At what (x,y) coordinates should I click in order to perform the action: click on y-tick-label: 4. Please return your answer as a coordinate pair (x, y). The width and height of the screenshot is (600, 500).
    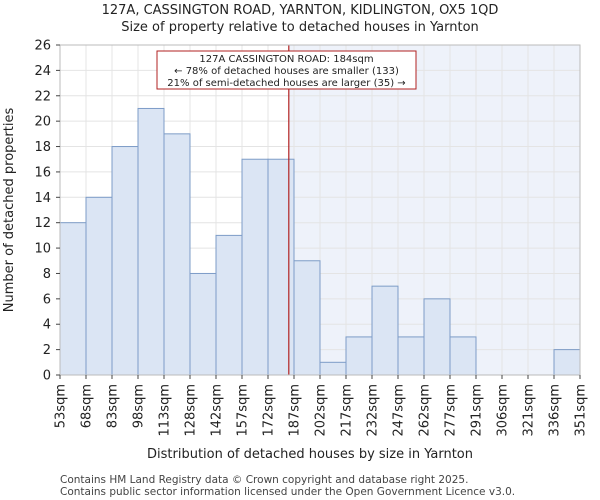
    Looking at the image, I should click on (47, 325).